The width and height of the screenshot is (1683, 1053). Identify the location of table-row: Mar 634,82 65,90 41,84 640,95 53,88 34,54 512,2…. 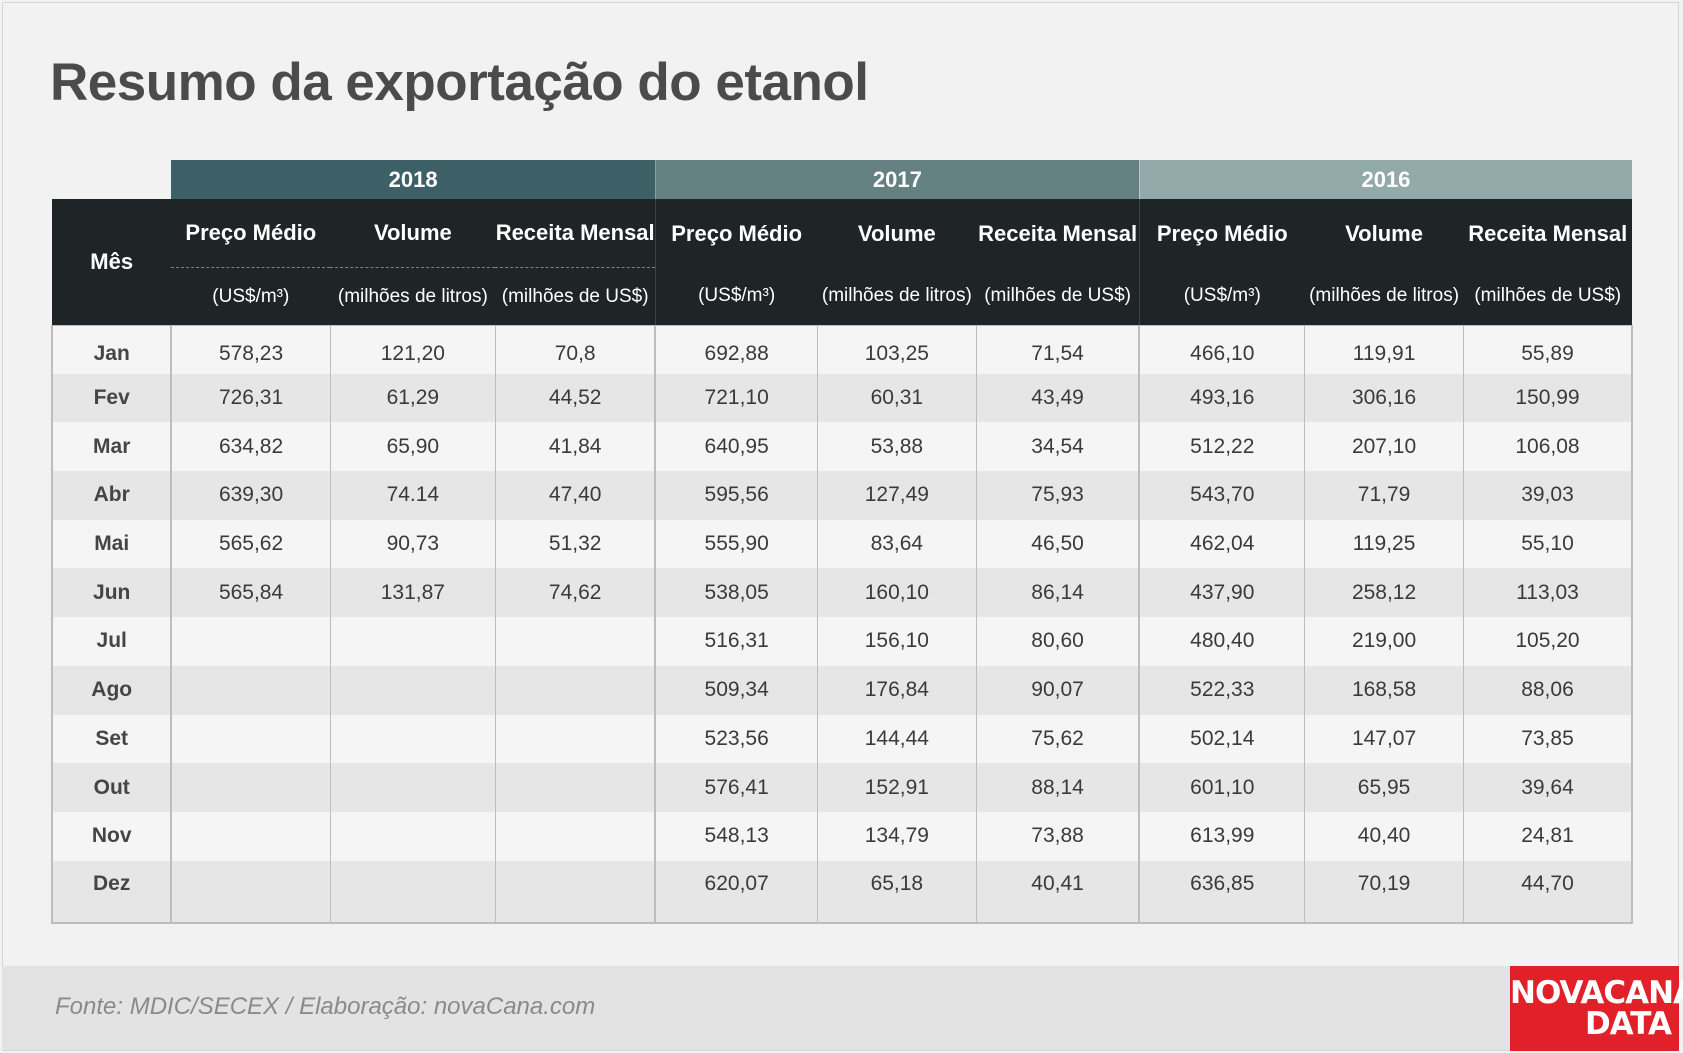
(841, 447).